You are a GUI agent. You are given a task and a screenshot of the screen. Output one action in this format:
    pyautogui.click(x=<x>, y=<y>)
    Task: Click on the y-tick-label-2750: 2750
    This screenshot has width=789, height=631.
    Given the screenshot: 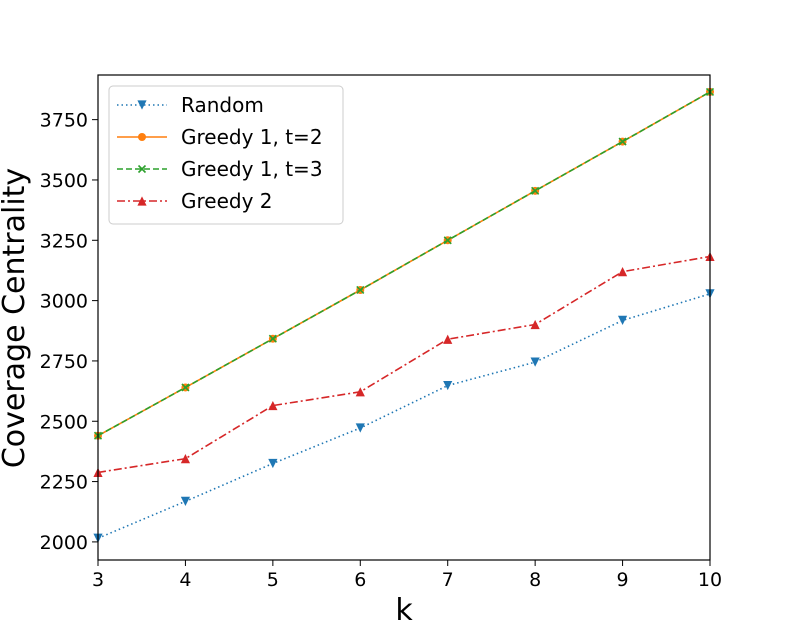 What is the action you would take?
    pyautogui.click(x=64, y=362)
    